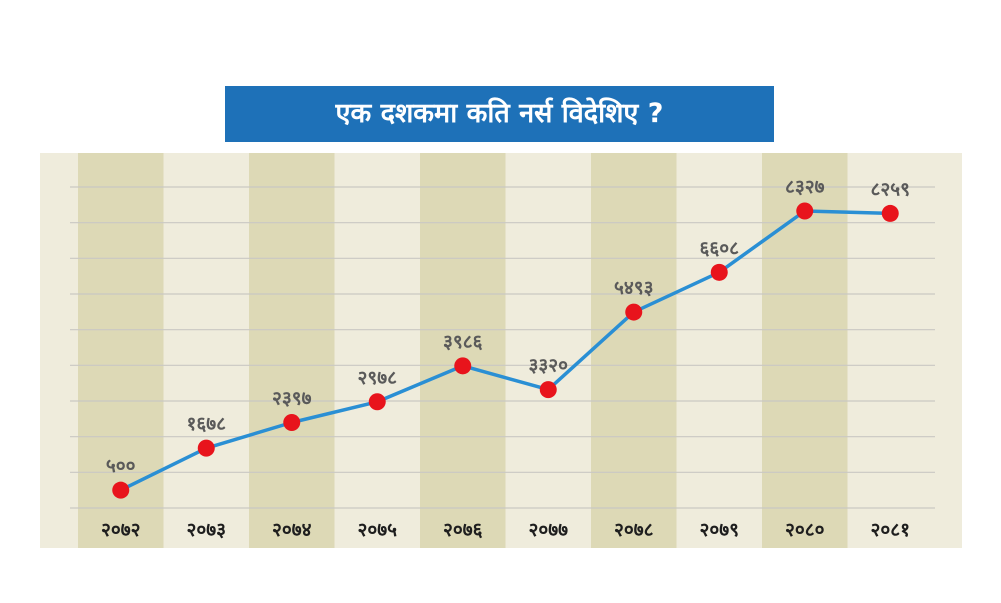  I want to click on x-tick-label: २०७५, so click(377, 530).